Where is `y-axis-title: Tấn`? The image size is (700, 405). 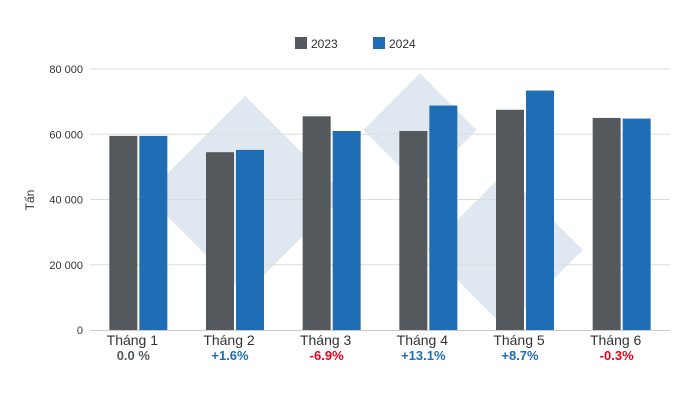
y-axis-title: Tấn is located at coordinates (30, 200).